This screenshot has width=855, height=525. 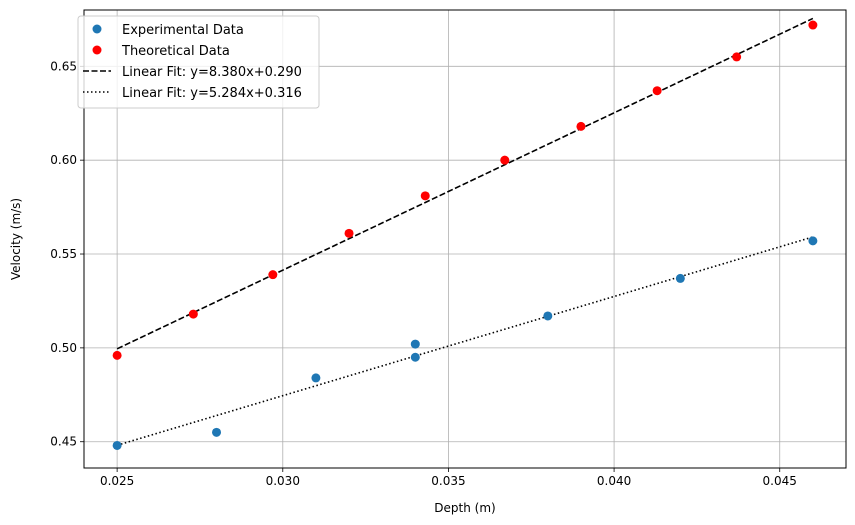 What do you see at coordinates (63, 66) in the screenshot?
I see `y-tick-label: 0.65` at bounding box center [63, 66].